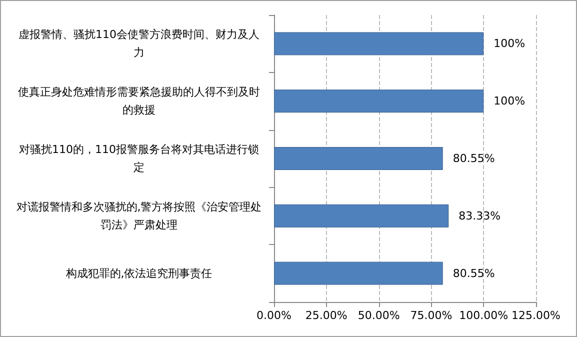 Image resolution: width=577 pixels, height=337 pixels. I want to click on y-tick-label: 虚报警情、骚扰110会使警方浪费时间、财力及人力, so click(139, 44).